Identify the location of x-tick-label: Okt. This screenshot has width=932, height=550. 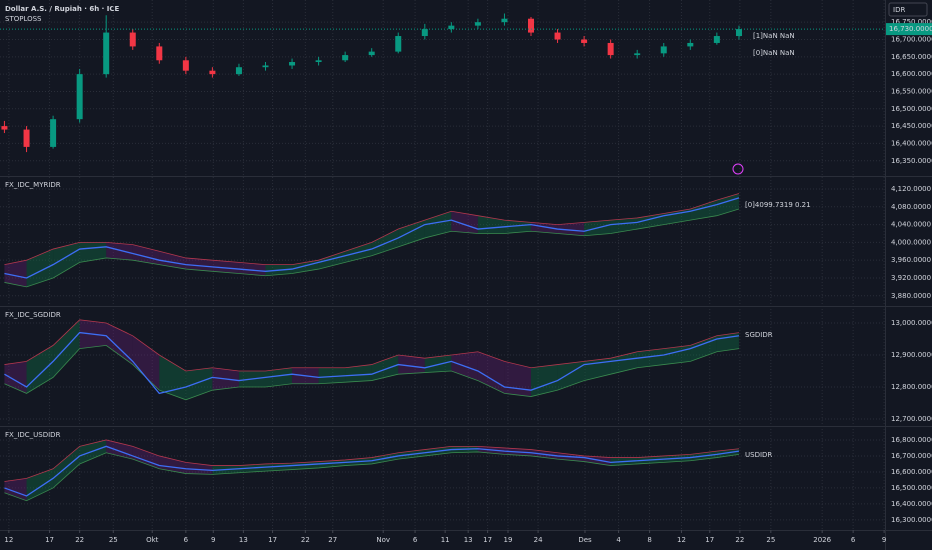
(152, 540).